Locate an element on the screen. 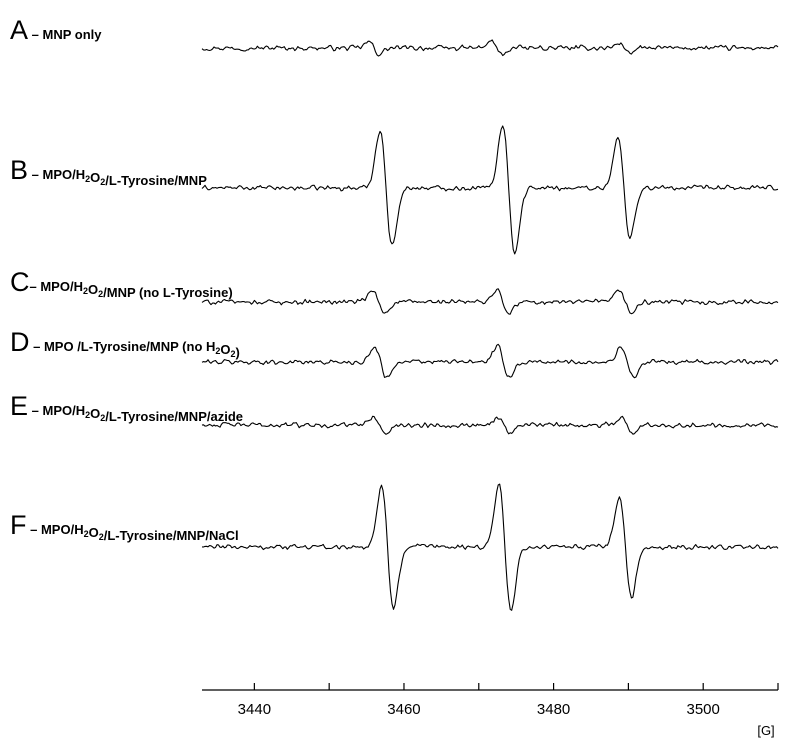 The width and height of the screenshot is (806, 746). panel-label-d: D – MPO /L-Tyrosine/MNP (no H2O2) is located at coordinates (125, 343).